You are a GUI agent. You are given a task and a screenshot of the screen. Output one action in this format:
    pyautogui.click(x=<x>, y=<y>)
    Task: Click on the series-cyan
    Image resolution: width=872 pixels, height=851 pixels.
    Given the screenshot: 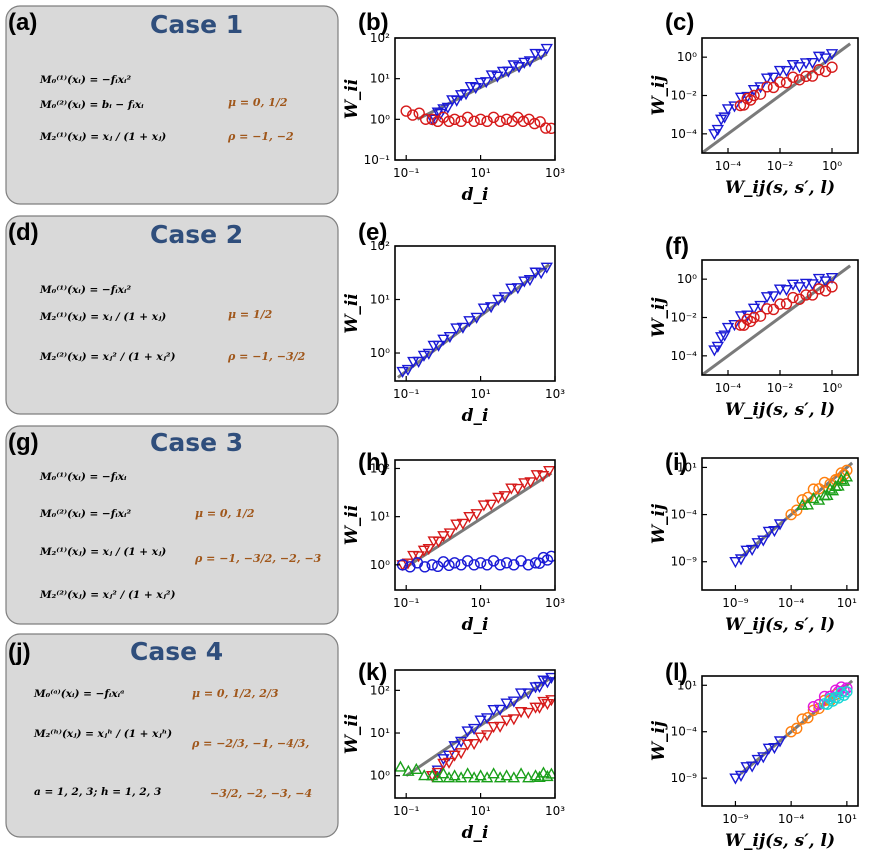 What is the action you would take?
    pyautogui.click(x=835, y=698)
    